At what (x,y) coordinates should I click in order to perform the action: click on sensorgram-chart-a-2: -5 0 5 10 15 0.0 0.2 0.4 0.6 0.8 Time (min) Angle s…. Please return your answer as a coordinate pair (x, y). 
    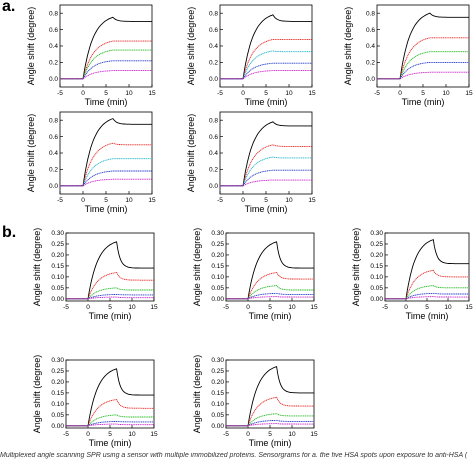
    Looking at the image, I should click on (251, 55).